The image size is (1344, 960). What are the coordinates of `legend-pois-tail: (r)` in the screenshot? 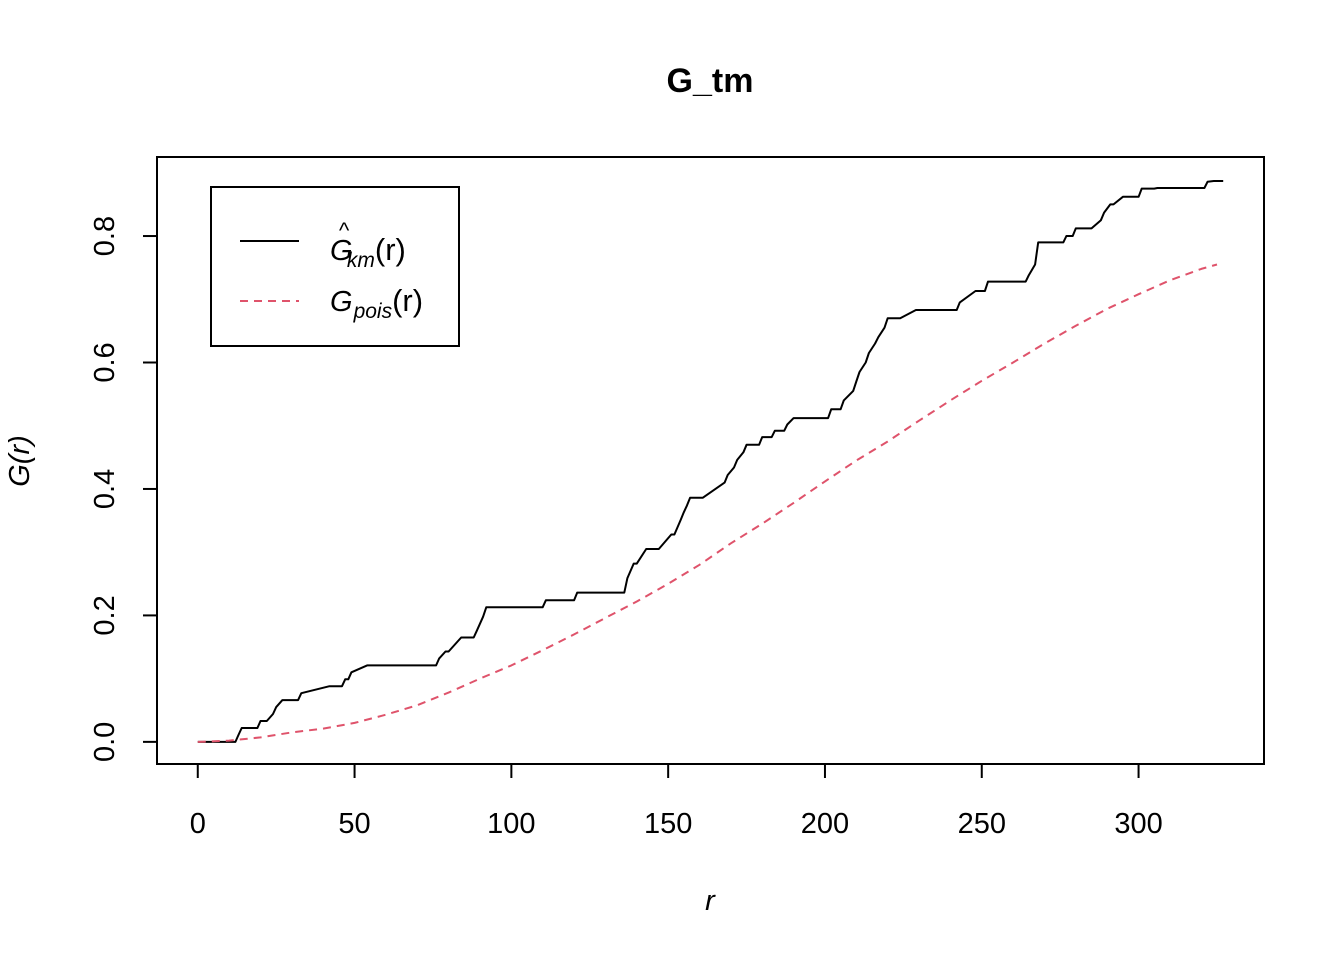 It's located at (407, 300).